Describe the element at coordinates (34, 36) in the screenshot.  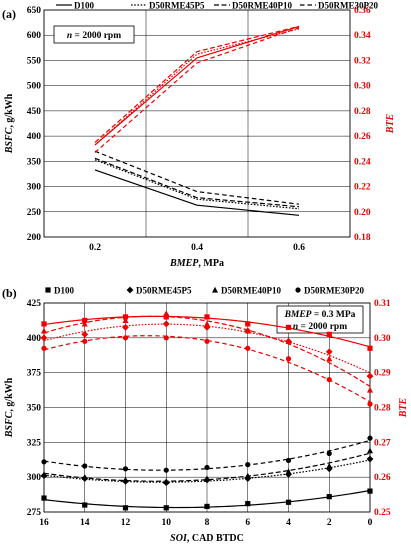
I see `y-tick-label-left: 600` at that location.